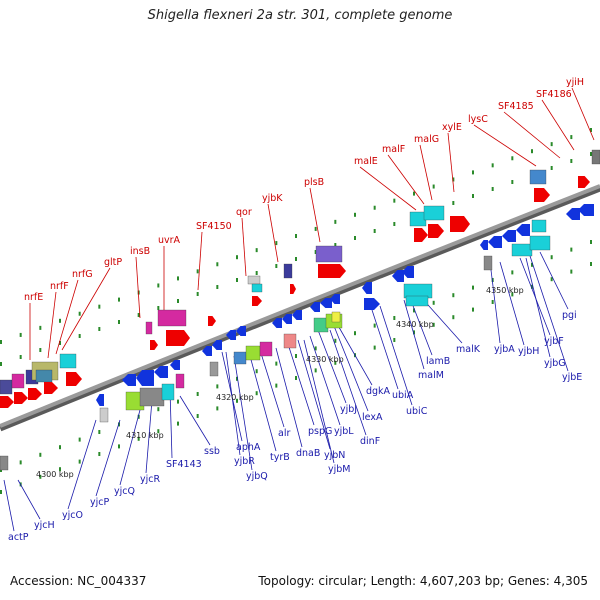 The height and width of the screenshot is (600, 600). Describe the element at coordinates (33, 297) in the screenshot. I see `gene-label-nrfE: nrfE` at that location.